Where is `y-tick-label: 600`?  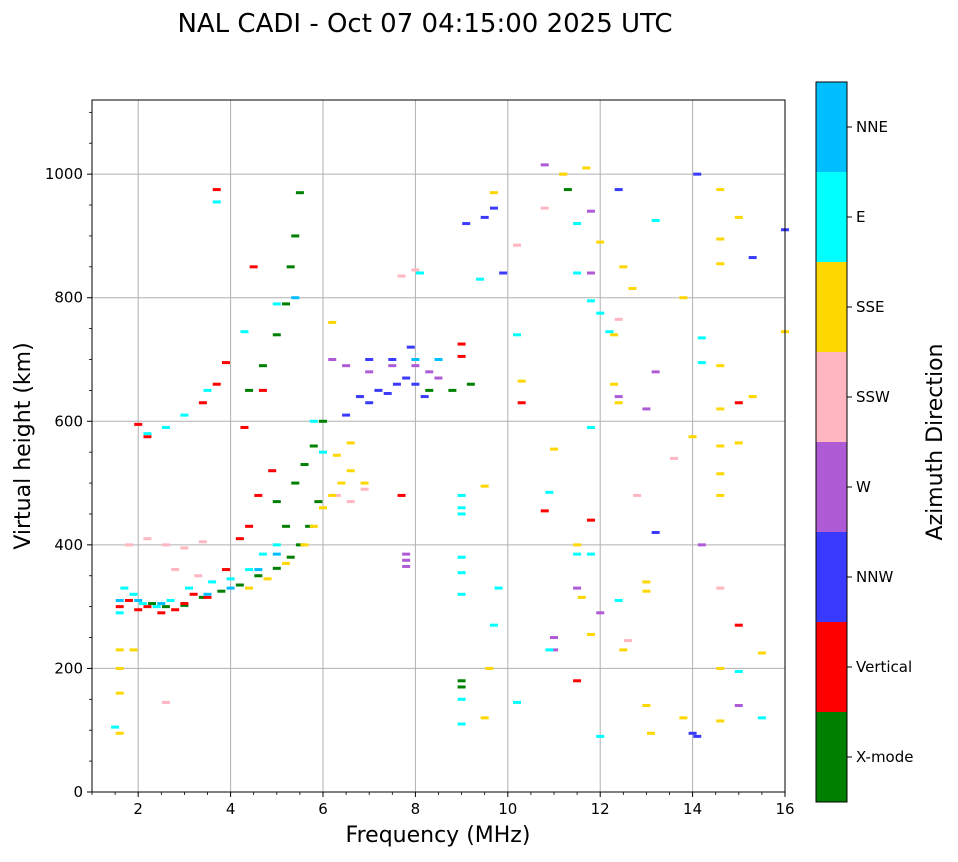 y-tick-label: 600 is located at coordinates (68, 421).